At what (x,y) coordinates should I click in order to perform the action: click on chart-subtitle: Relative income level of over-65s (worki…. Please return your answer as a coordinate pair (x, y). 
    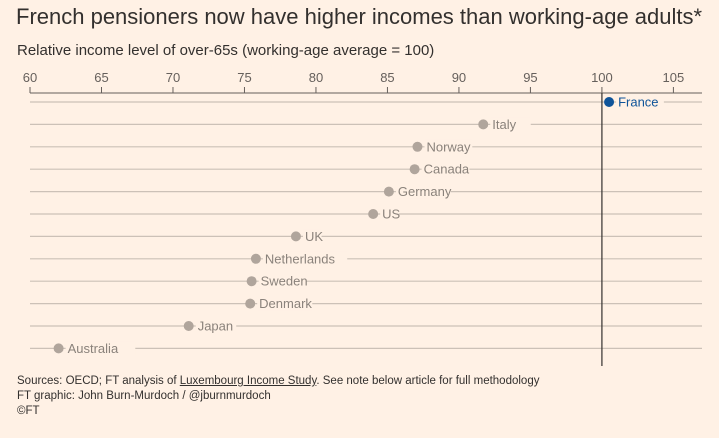
    Looking at the image, I should click on (226, 50).